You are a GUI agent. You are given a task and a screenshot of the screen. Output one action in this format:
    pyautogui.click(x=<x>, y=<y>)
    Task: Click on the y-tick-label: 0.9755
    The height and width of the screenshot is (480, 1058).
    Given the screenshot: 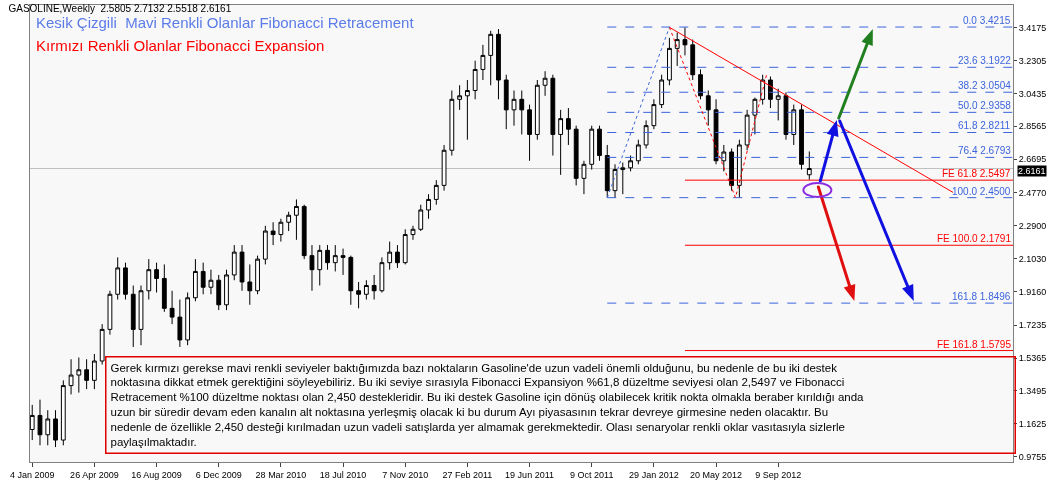 What is the action you would take?
    pyautogui.click(x=1032, y=456)
    